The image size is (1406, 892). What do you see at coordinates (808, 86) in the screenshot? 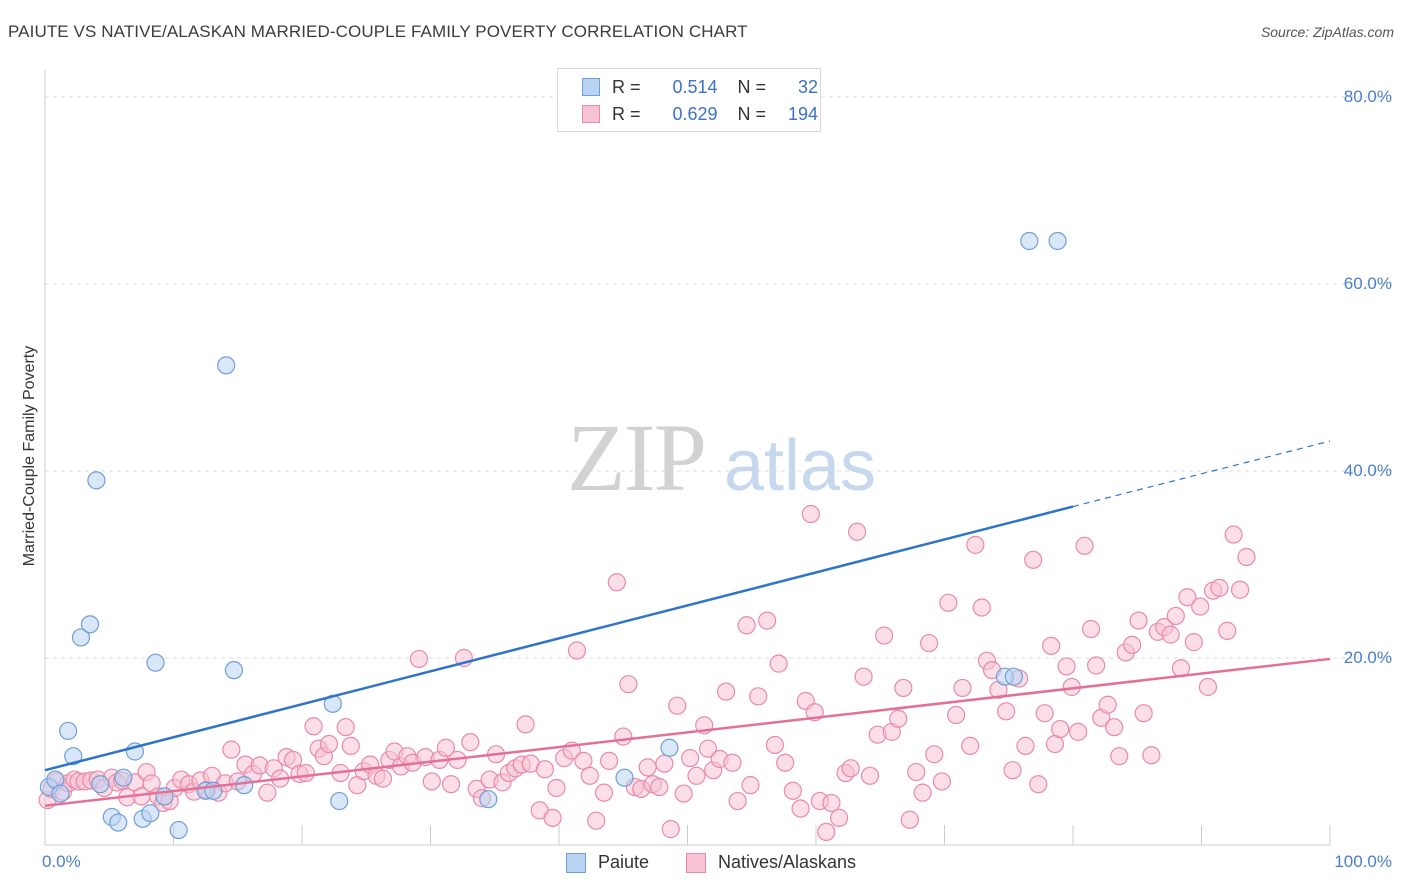
I see `paiute-n-value: 32` at bounding box center [808, 86].